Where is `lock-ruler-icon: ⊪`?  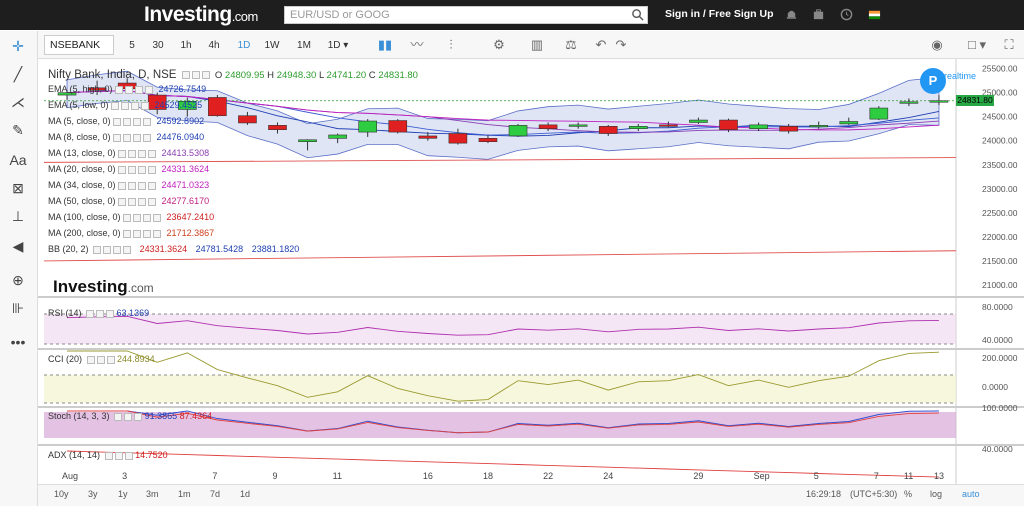
lock-ruler-icon: ⊪ is located at coordinates (18, 308).